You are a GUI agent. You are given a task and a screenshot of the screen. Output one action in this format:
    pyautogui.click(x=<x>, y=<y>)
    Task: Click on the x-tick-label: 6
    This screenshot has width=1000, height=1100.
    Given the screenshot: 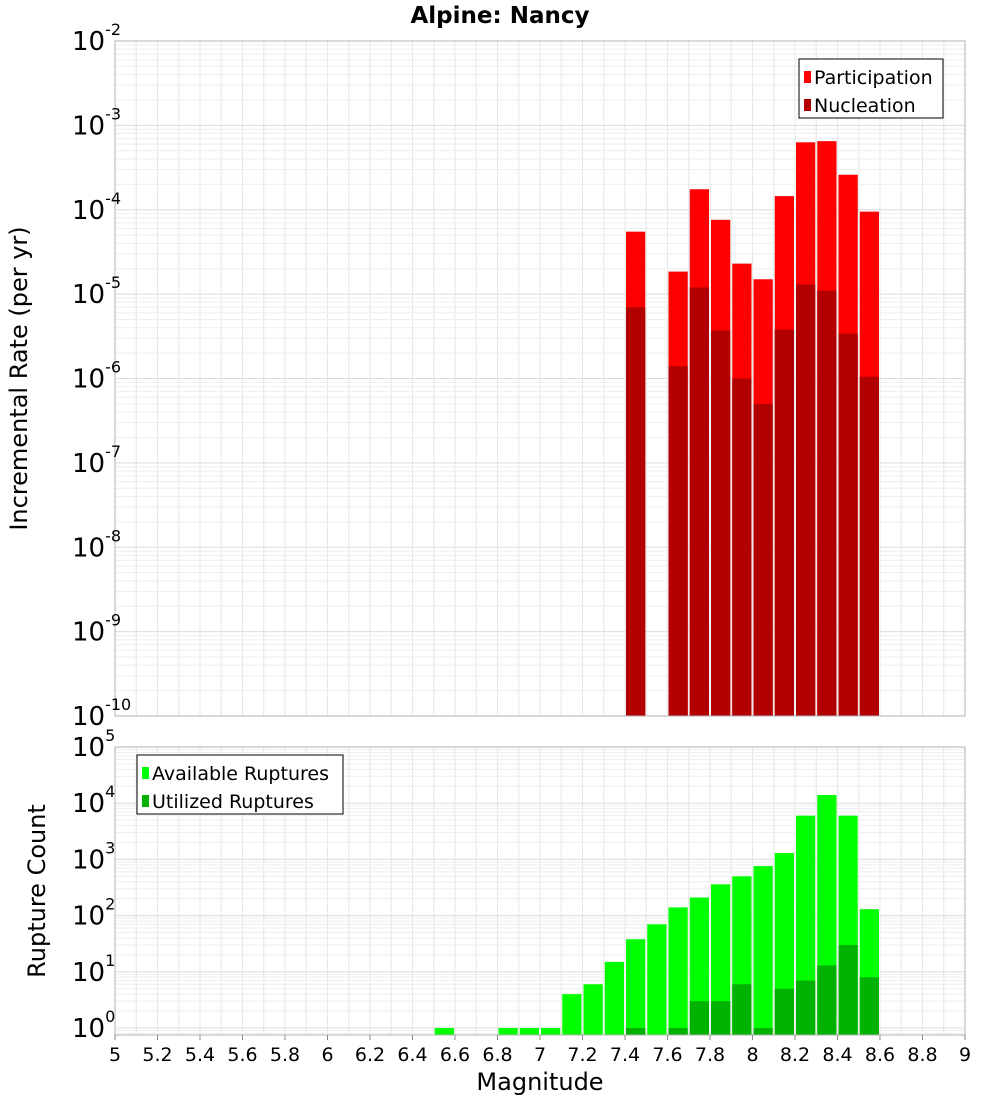 What is the action you would take?
    pyautogui.click(x=327, y=1055)
    